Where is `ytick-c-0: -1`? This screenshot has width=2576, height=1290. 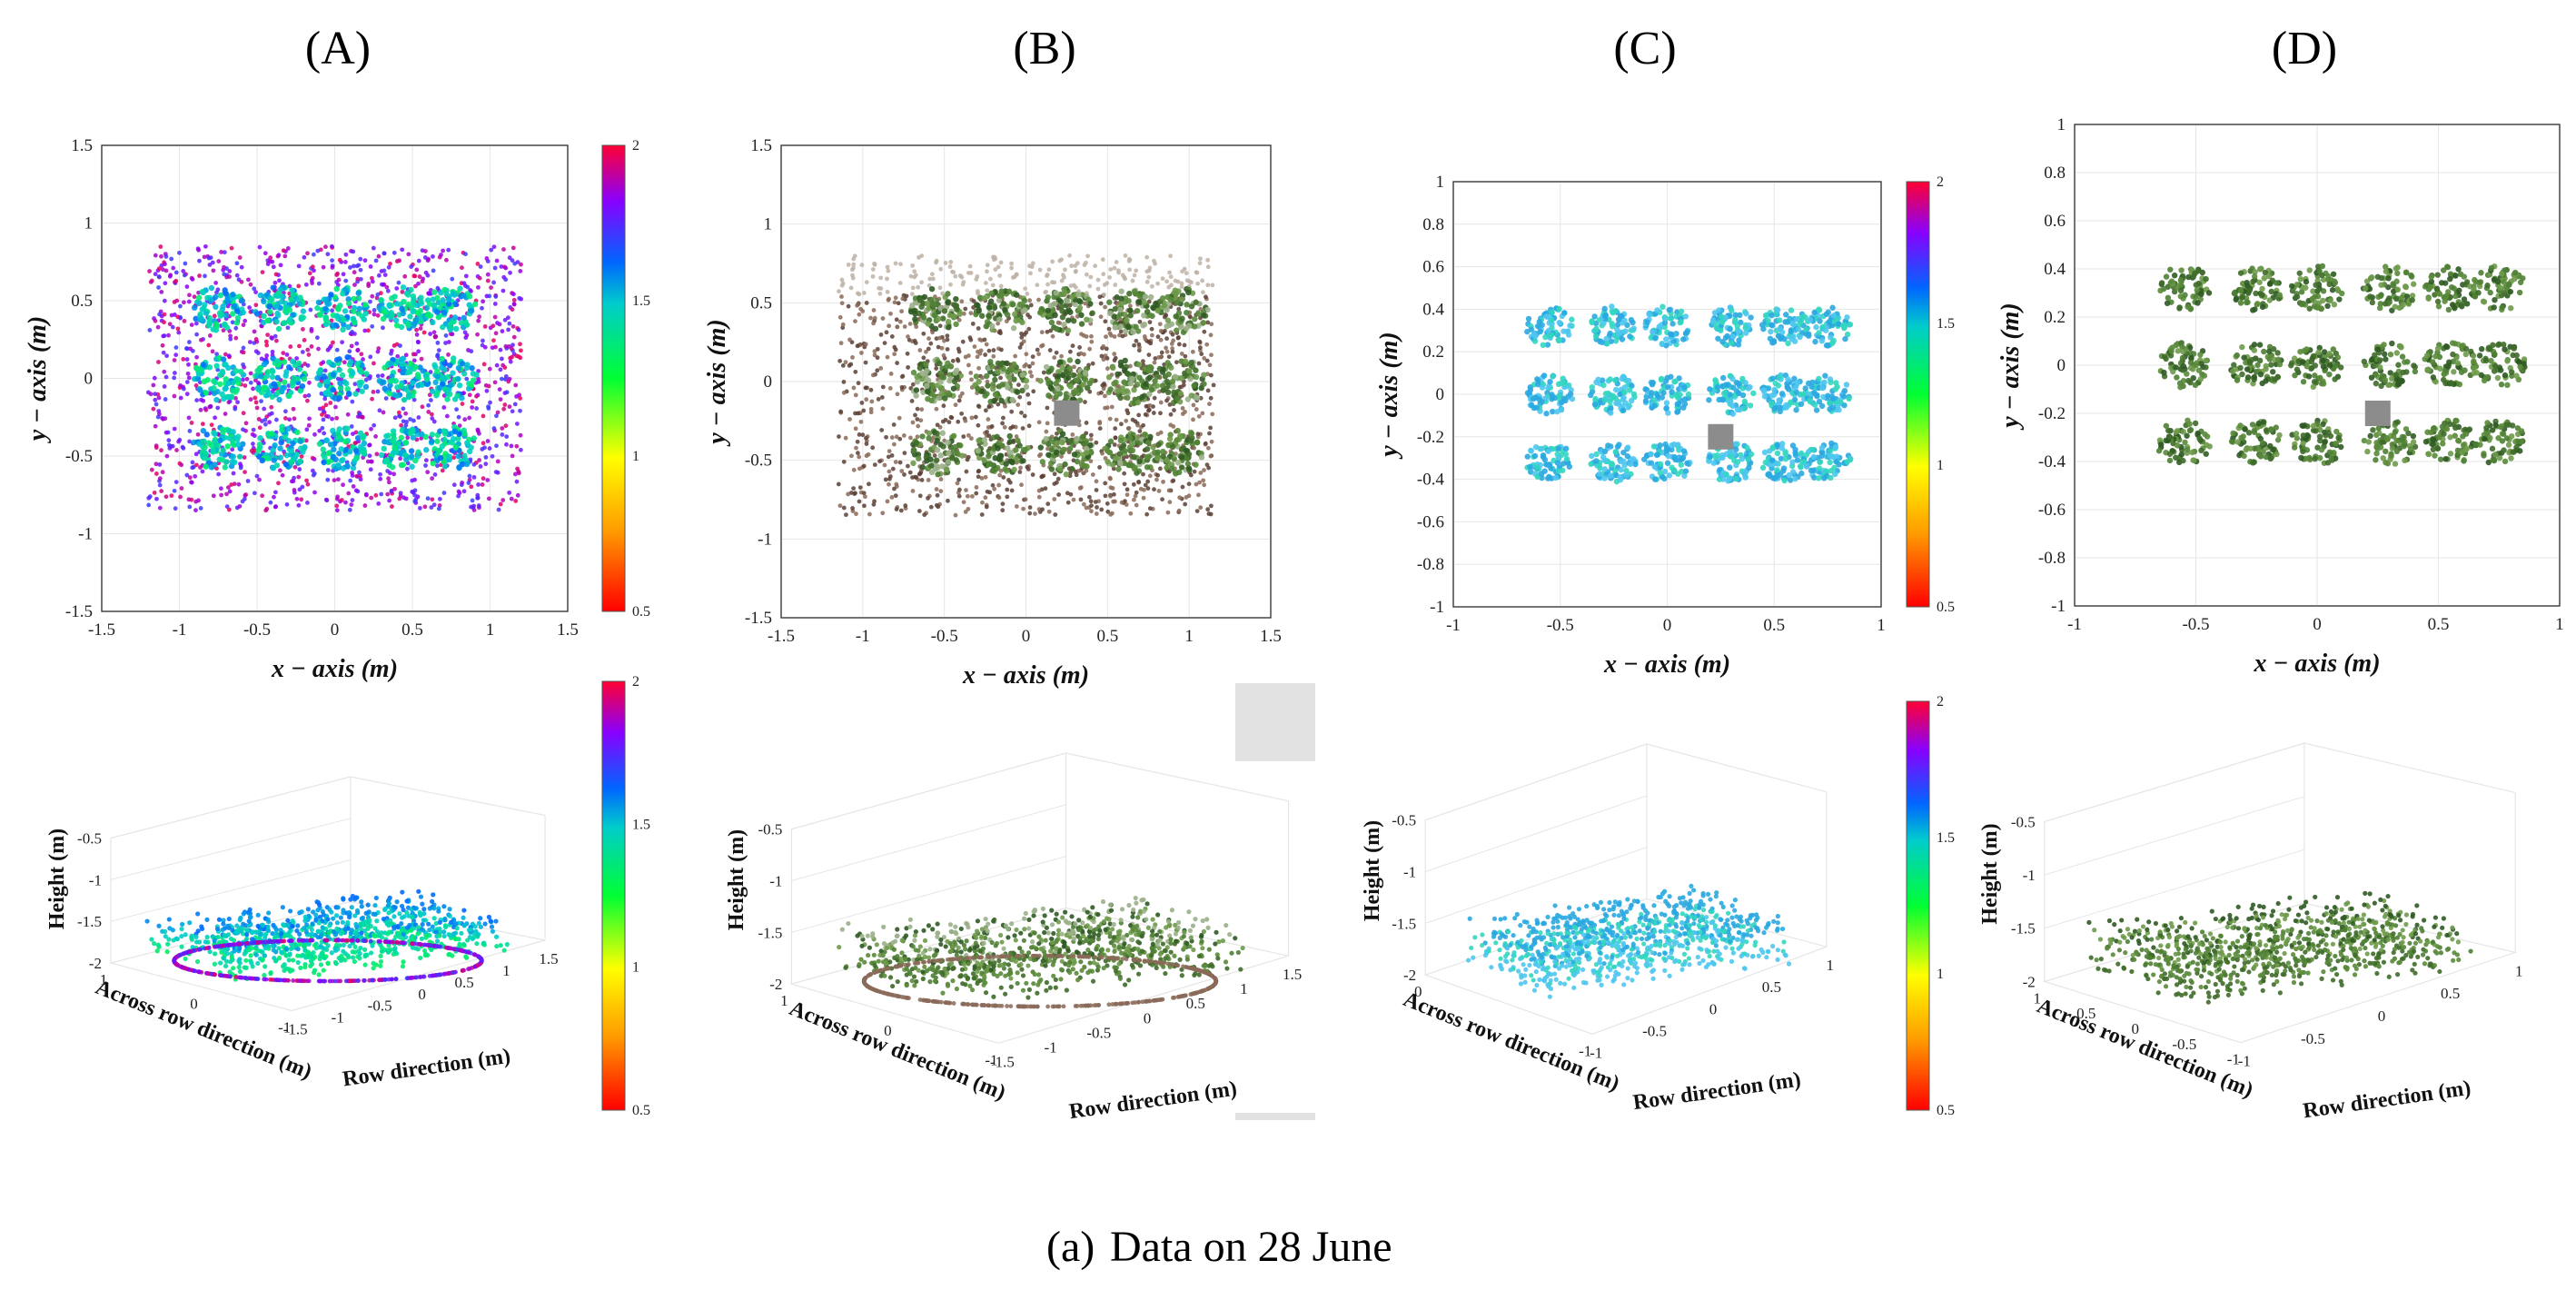
ytick-c-0: -1 is located at coordinates (1437, 607).